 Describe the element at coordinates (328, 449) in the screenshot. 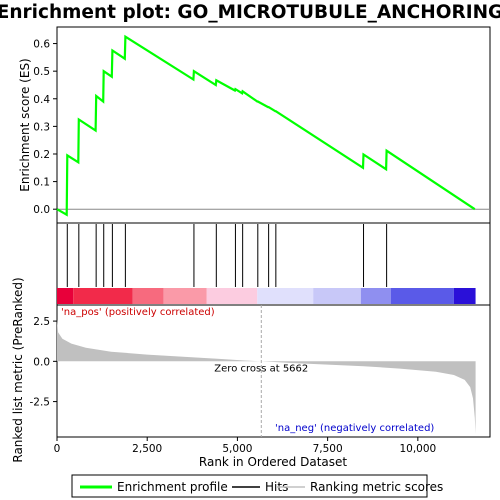

I see `x-tick-label: 7,500` at that location.